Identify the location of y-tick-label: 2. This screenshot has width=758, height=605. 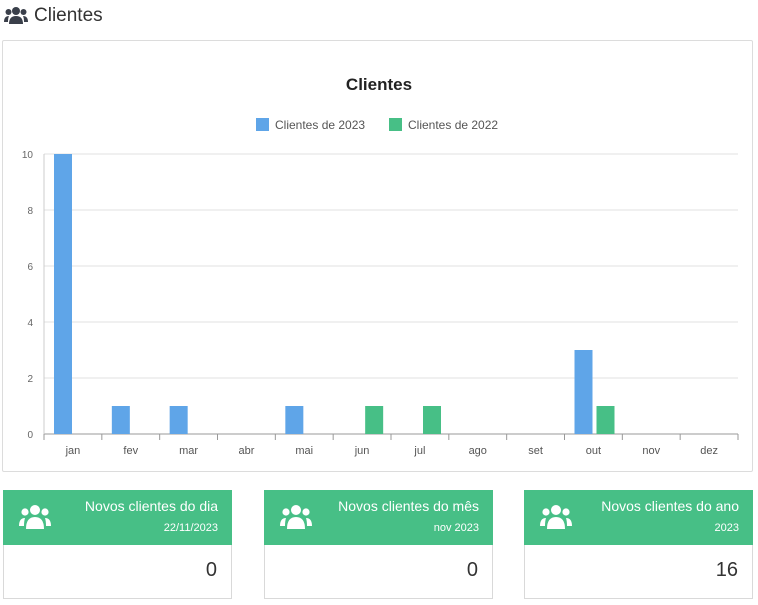
(30, 379).